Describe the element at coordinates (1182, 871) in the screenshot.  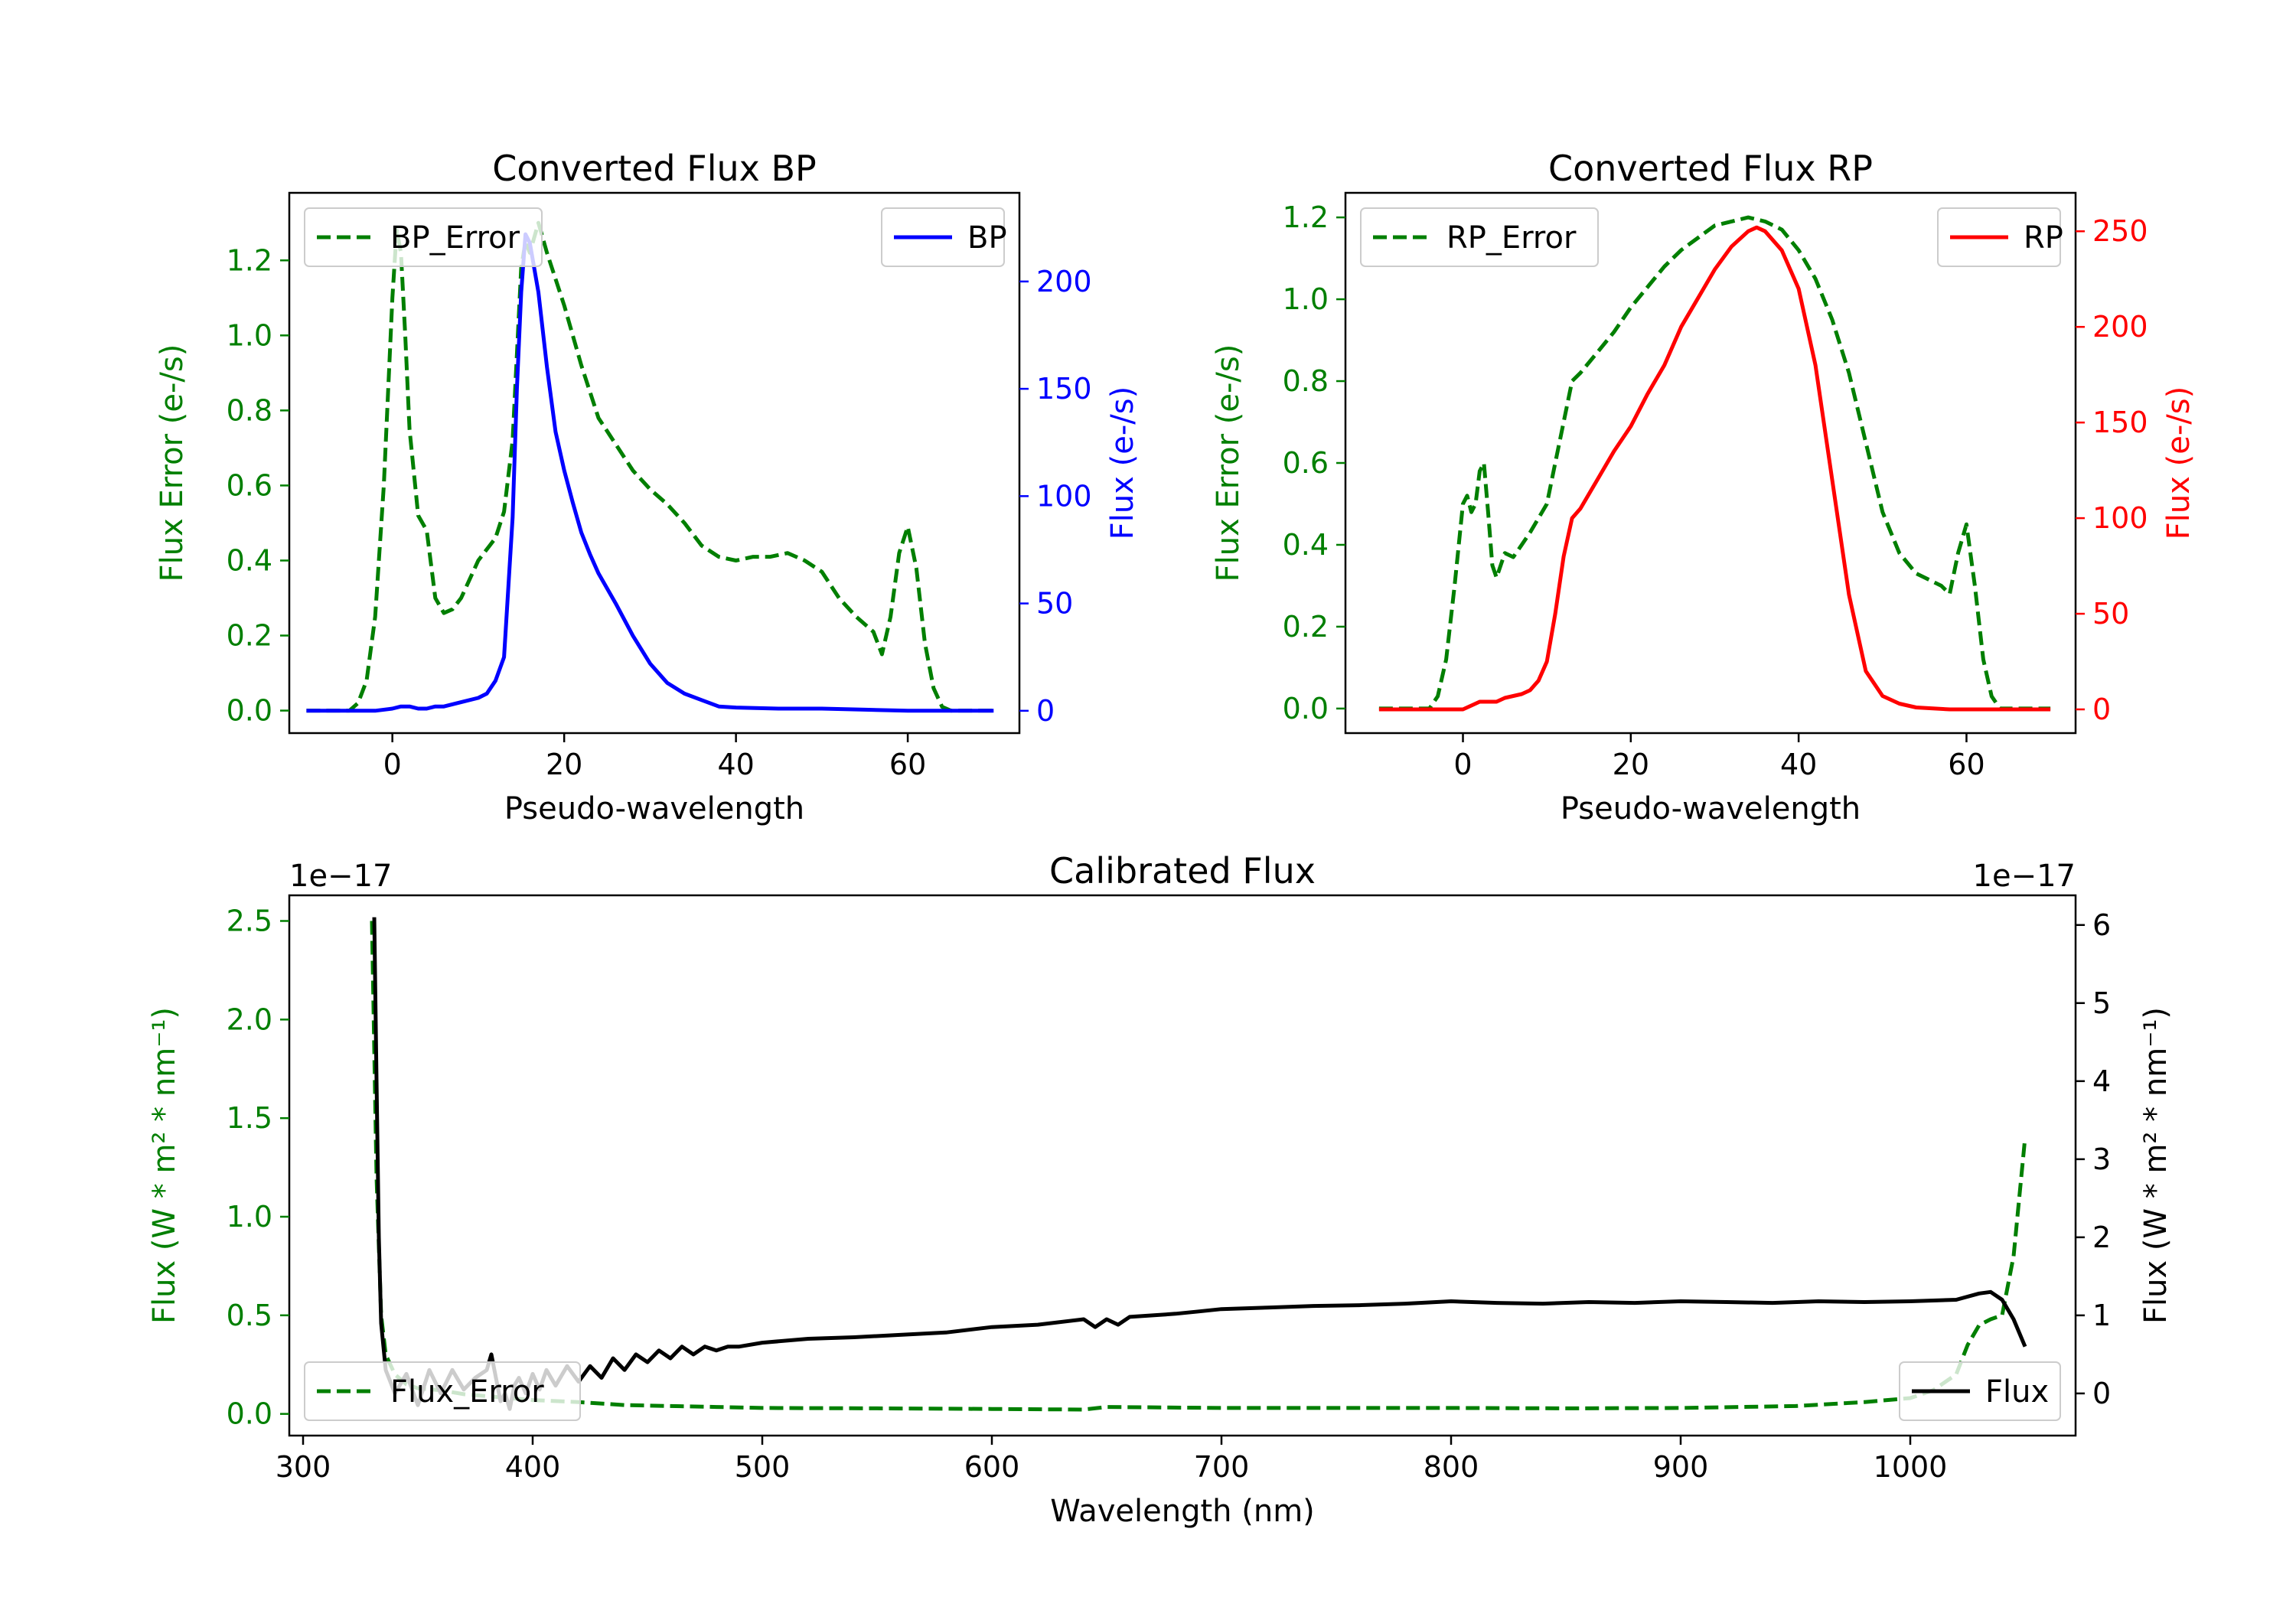
I see `chart-title: Calibrated Flux` at that location.